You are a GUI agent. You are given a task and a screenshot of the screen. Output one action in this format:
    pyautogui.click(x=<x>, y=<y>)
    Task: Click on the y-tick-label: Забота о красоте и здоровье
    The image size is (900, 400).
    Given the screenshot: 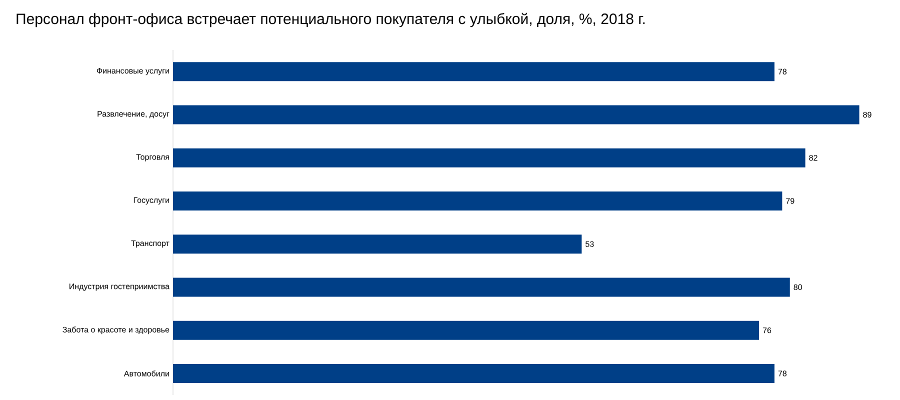 What is the action you would take?
    pyautogui.click(x=116, y=330)
    